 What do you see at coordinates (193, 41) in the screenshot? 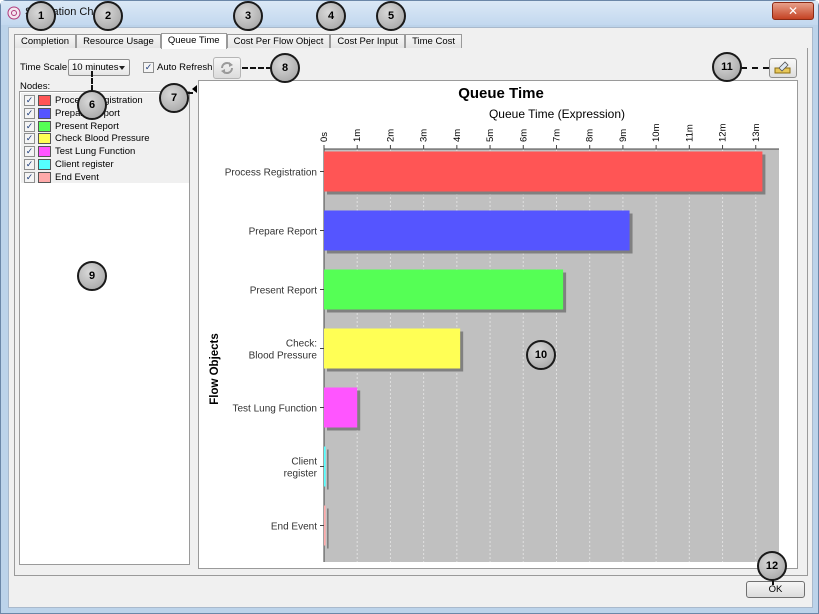
I see `tab-queue-time: Queue Time` at bounding box center [193, 41].